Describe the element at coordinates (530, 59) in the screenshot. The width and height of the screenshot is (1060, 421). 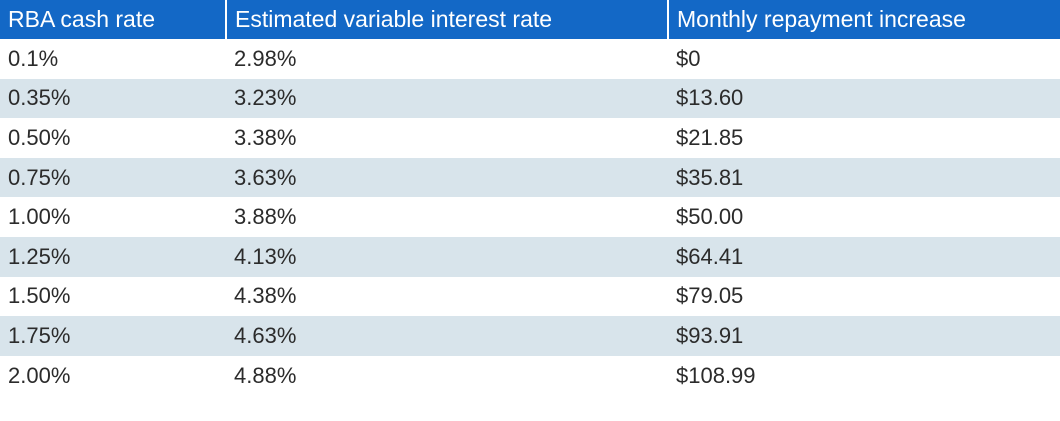
I see `table-row: 0.1% 2.98% $0` at that location.